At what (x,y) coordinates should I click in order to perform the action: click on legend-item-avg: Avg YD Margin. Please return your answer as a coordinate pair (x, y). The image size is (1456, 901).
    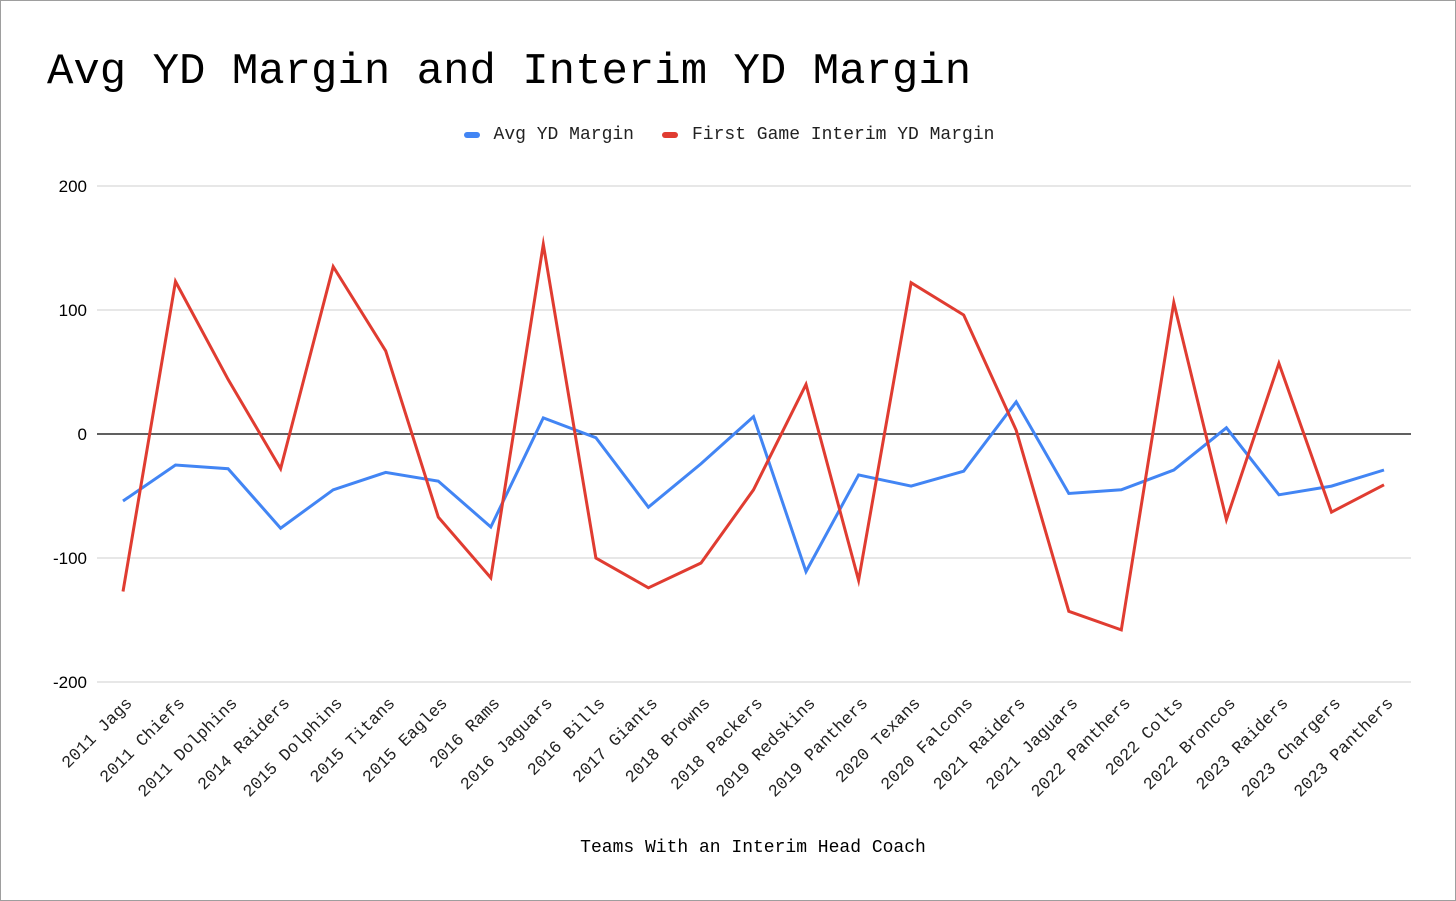
    Looking at the image, I should click on (548, 135).